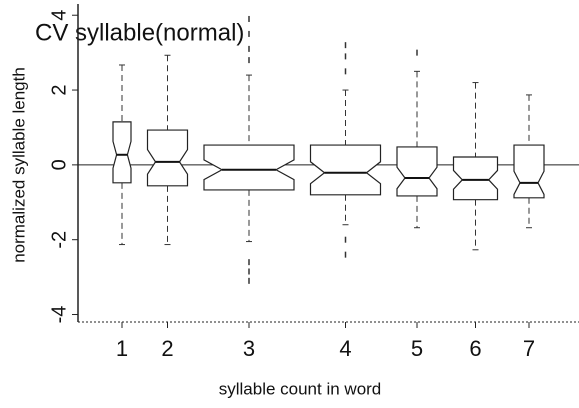 Image resolution: width=579 pixels, height=408 pixels. Describe the element at coordinates (59, 15) in the screenshot. I see `y-tick-label: 4` at that location.